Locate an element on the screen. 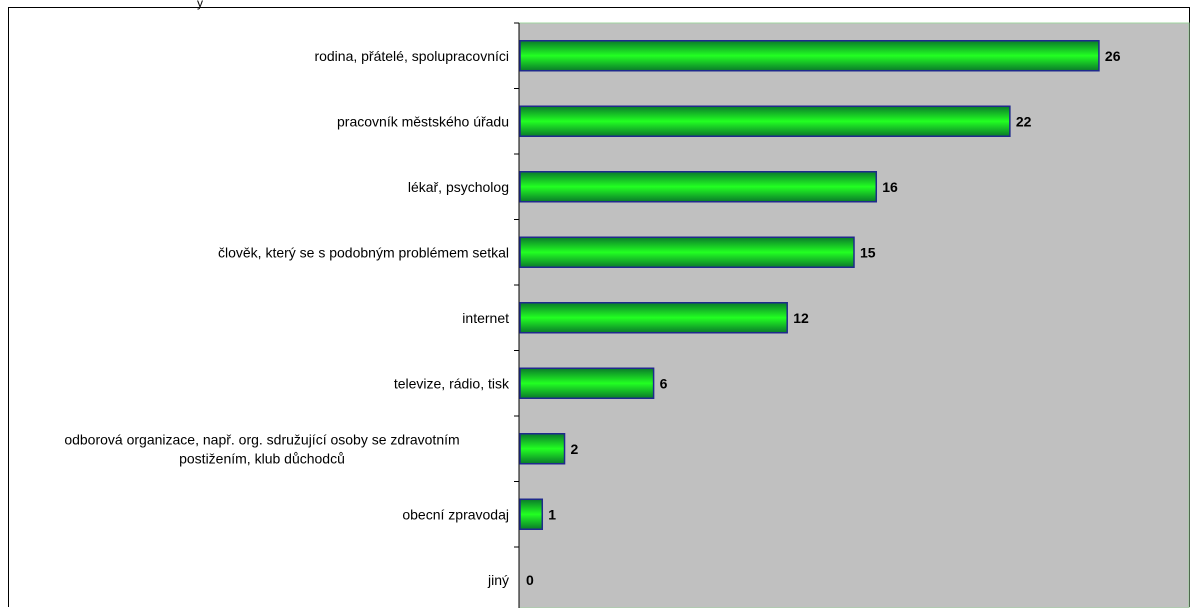  category-label: jiný is located at coordinates (498, 580).